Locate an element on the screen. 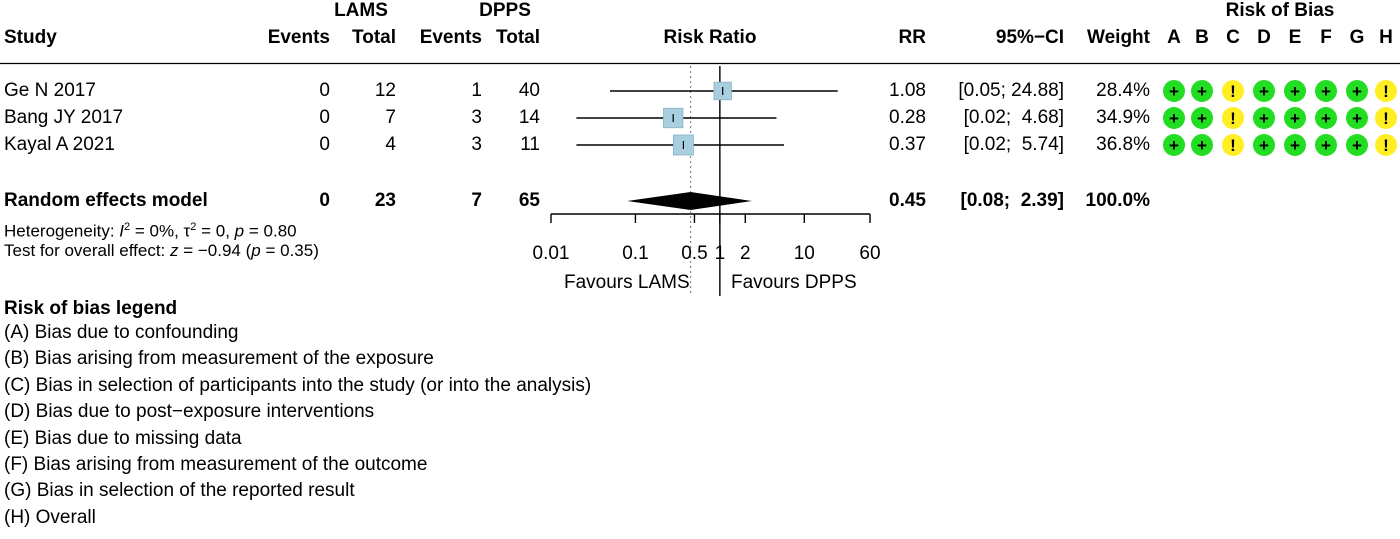 This screenshot has height=539, width=1400. rob-legend-item: (A) Bias due to confounding is located at coordinates (121, 332).